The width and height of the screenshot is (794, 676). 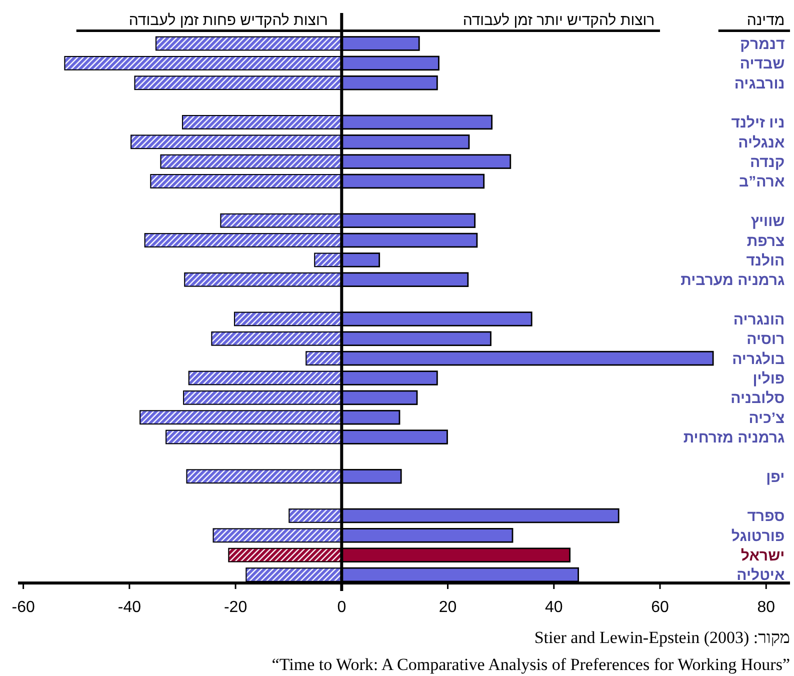 What do you see at coordinates (762, 556) in the screenshot?
I see `y-tick-label: ישראל` at bounding box center [762, 556].